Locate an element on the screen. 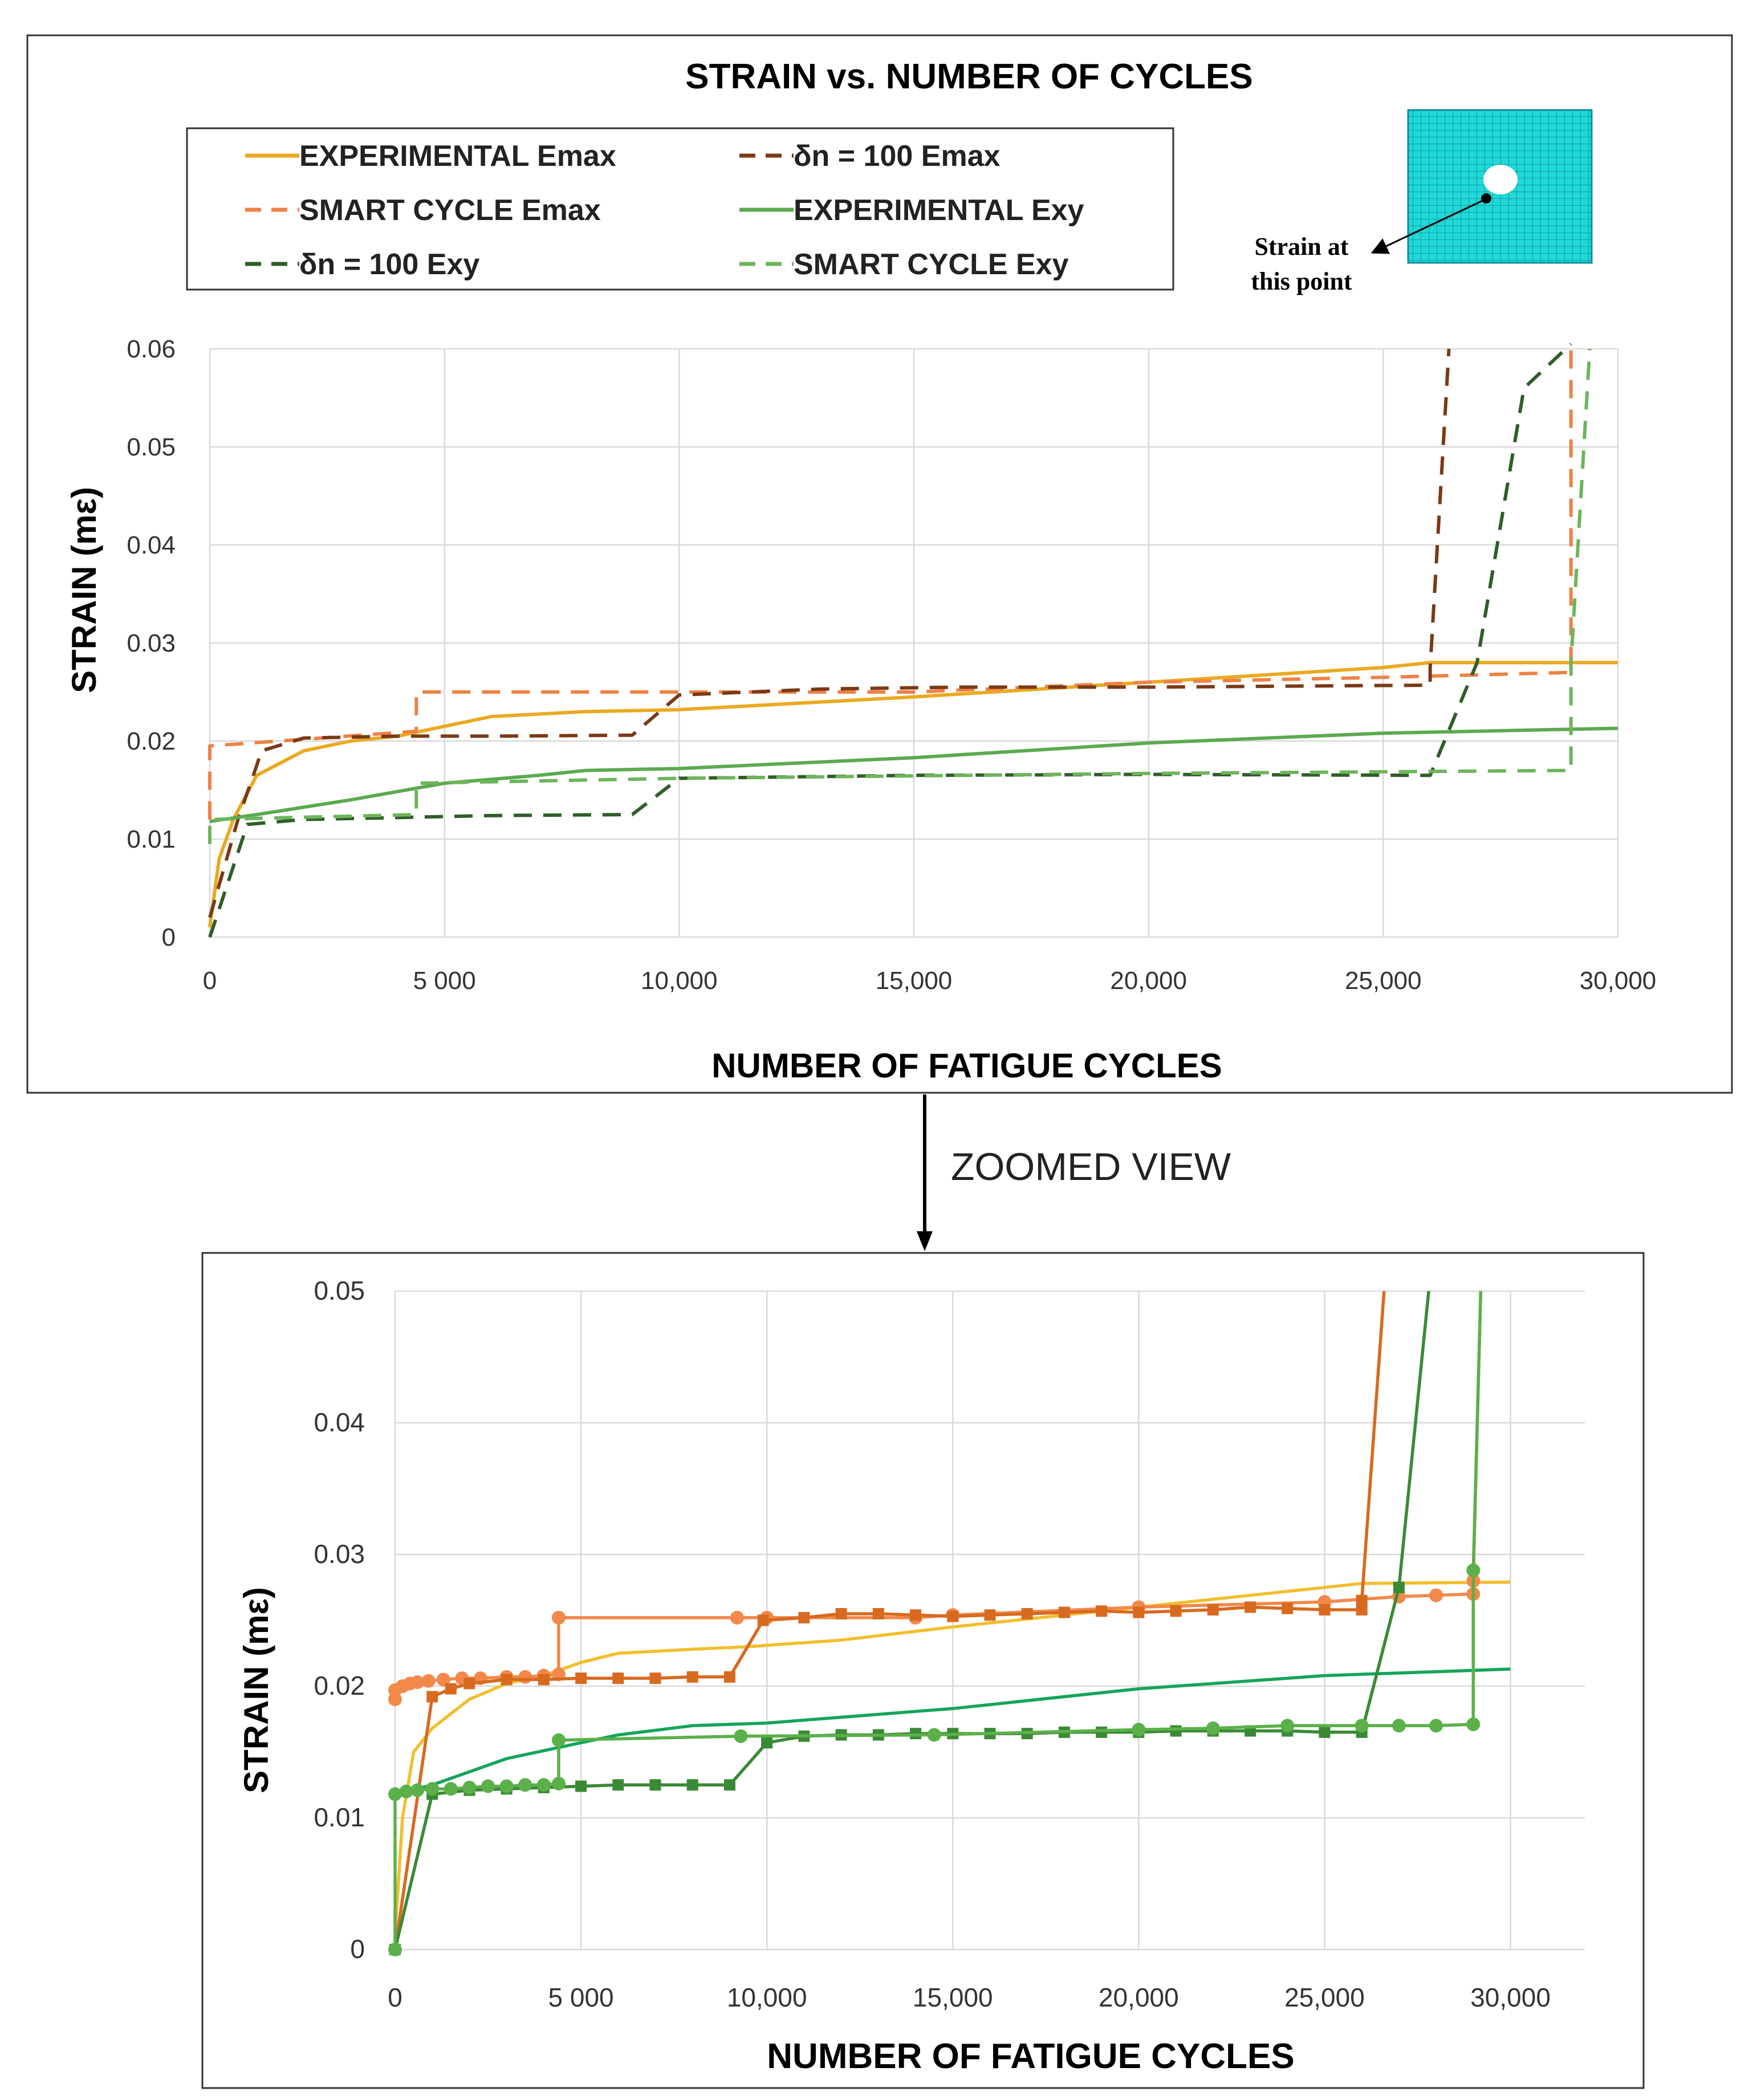 Image resolution: width=1757 pixels, height=2100 pixels. main-chart-x-axis-label: NUMBER OF FATIGUE CYCLES is located at coordinates (966, 1066).